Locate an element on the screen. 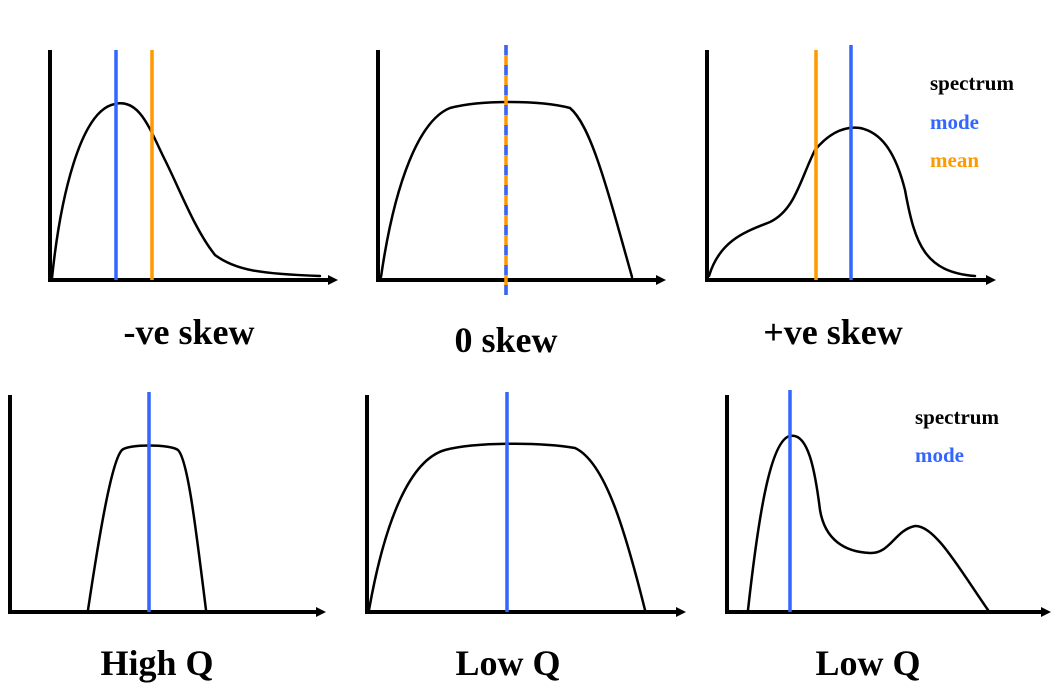 This screenshot has height=695, width=1060. panel-zero-skew: 0 skew is located at coordinates (521, 202).